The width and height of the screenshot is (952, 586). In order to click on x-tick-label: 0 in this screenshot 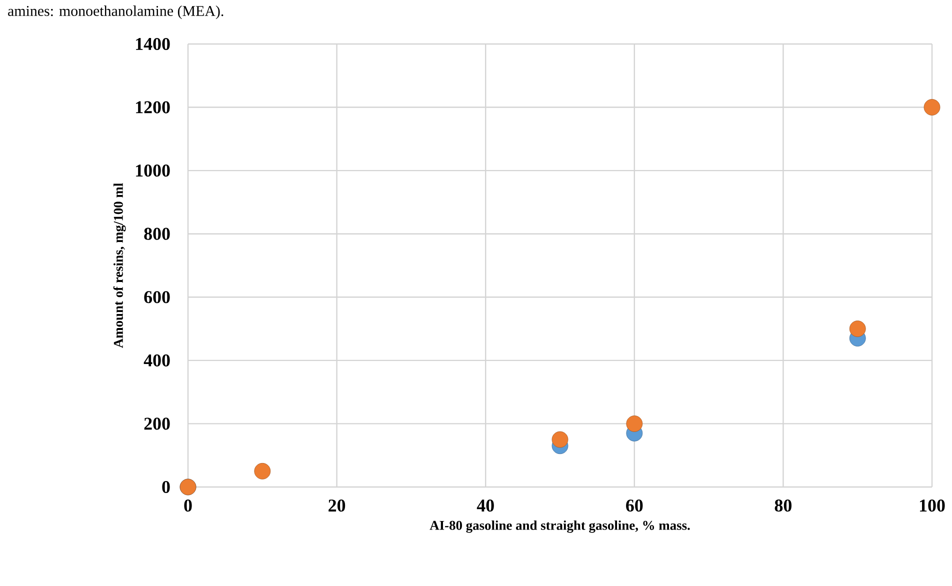, I will do `click(188, 506)`.